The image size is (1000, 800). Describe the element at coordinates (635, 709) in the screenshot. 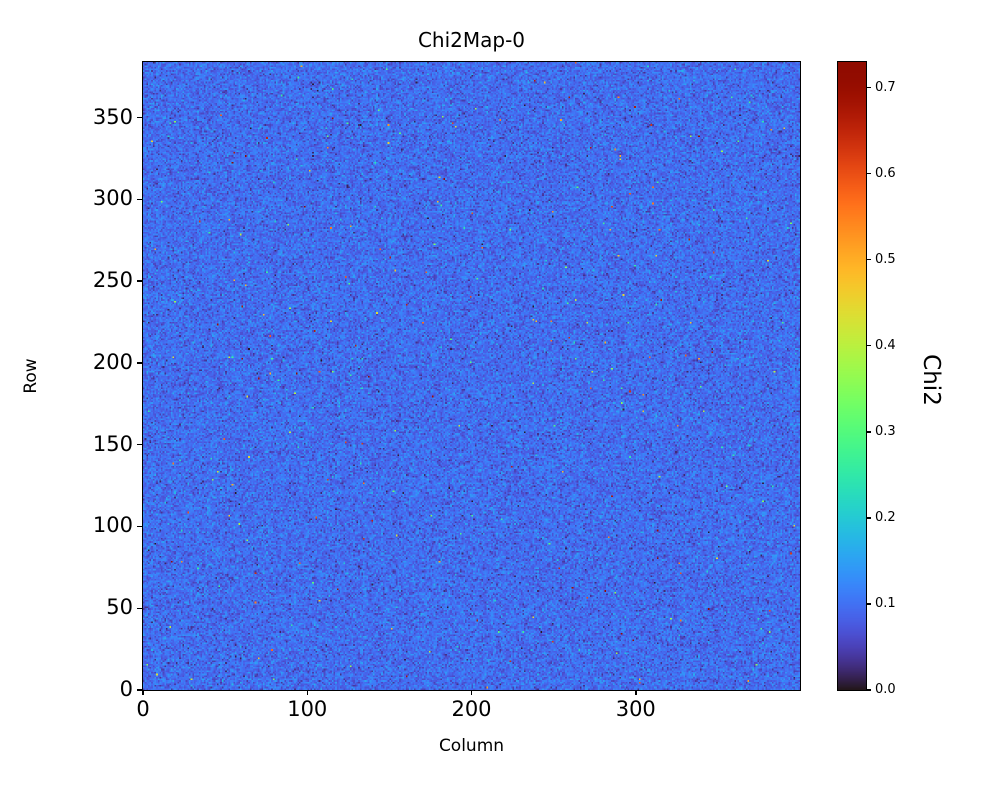

I see `x-tick-label: 300` at that location.